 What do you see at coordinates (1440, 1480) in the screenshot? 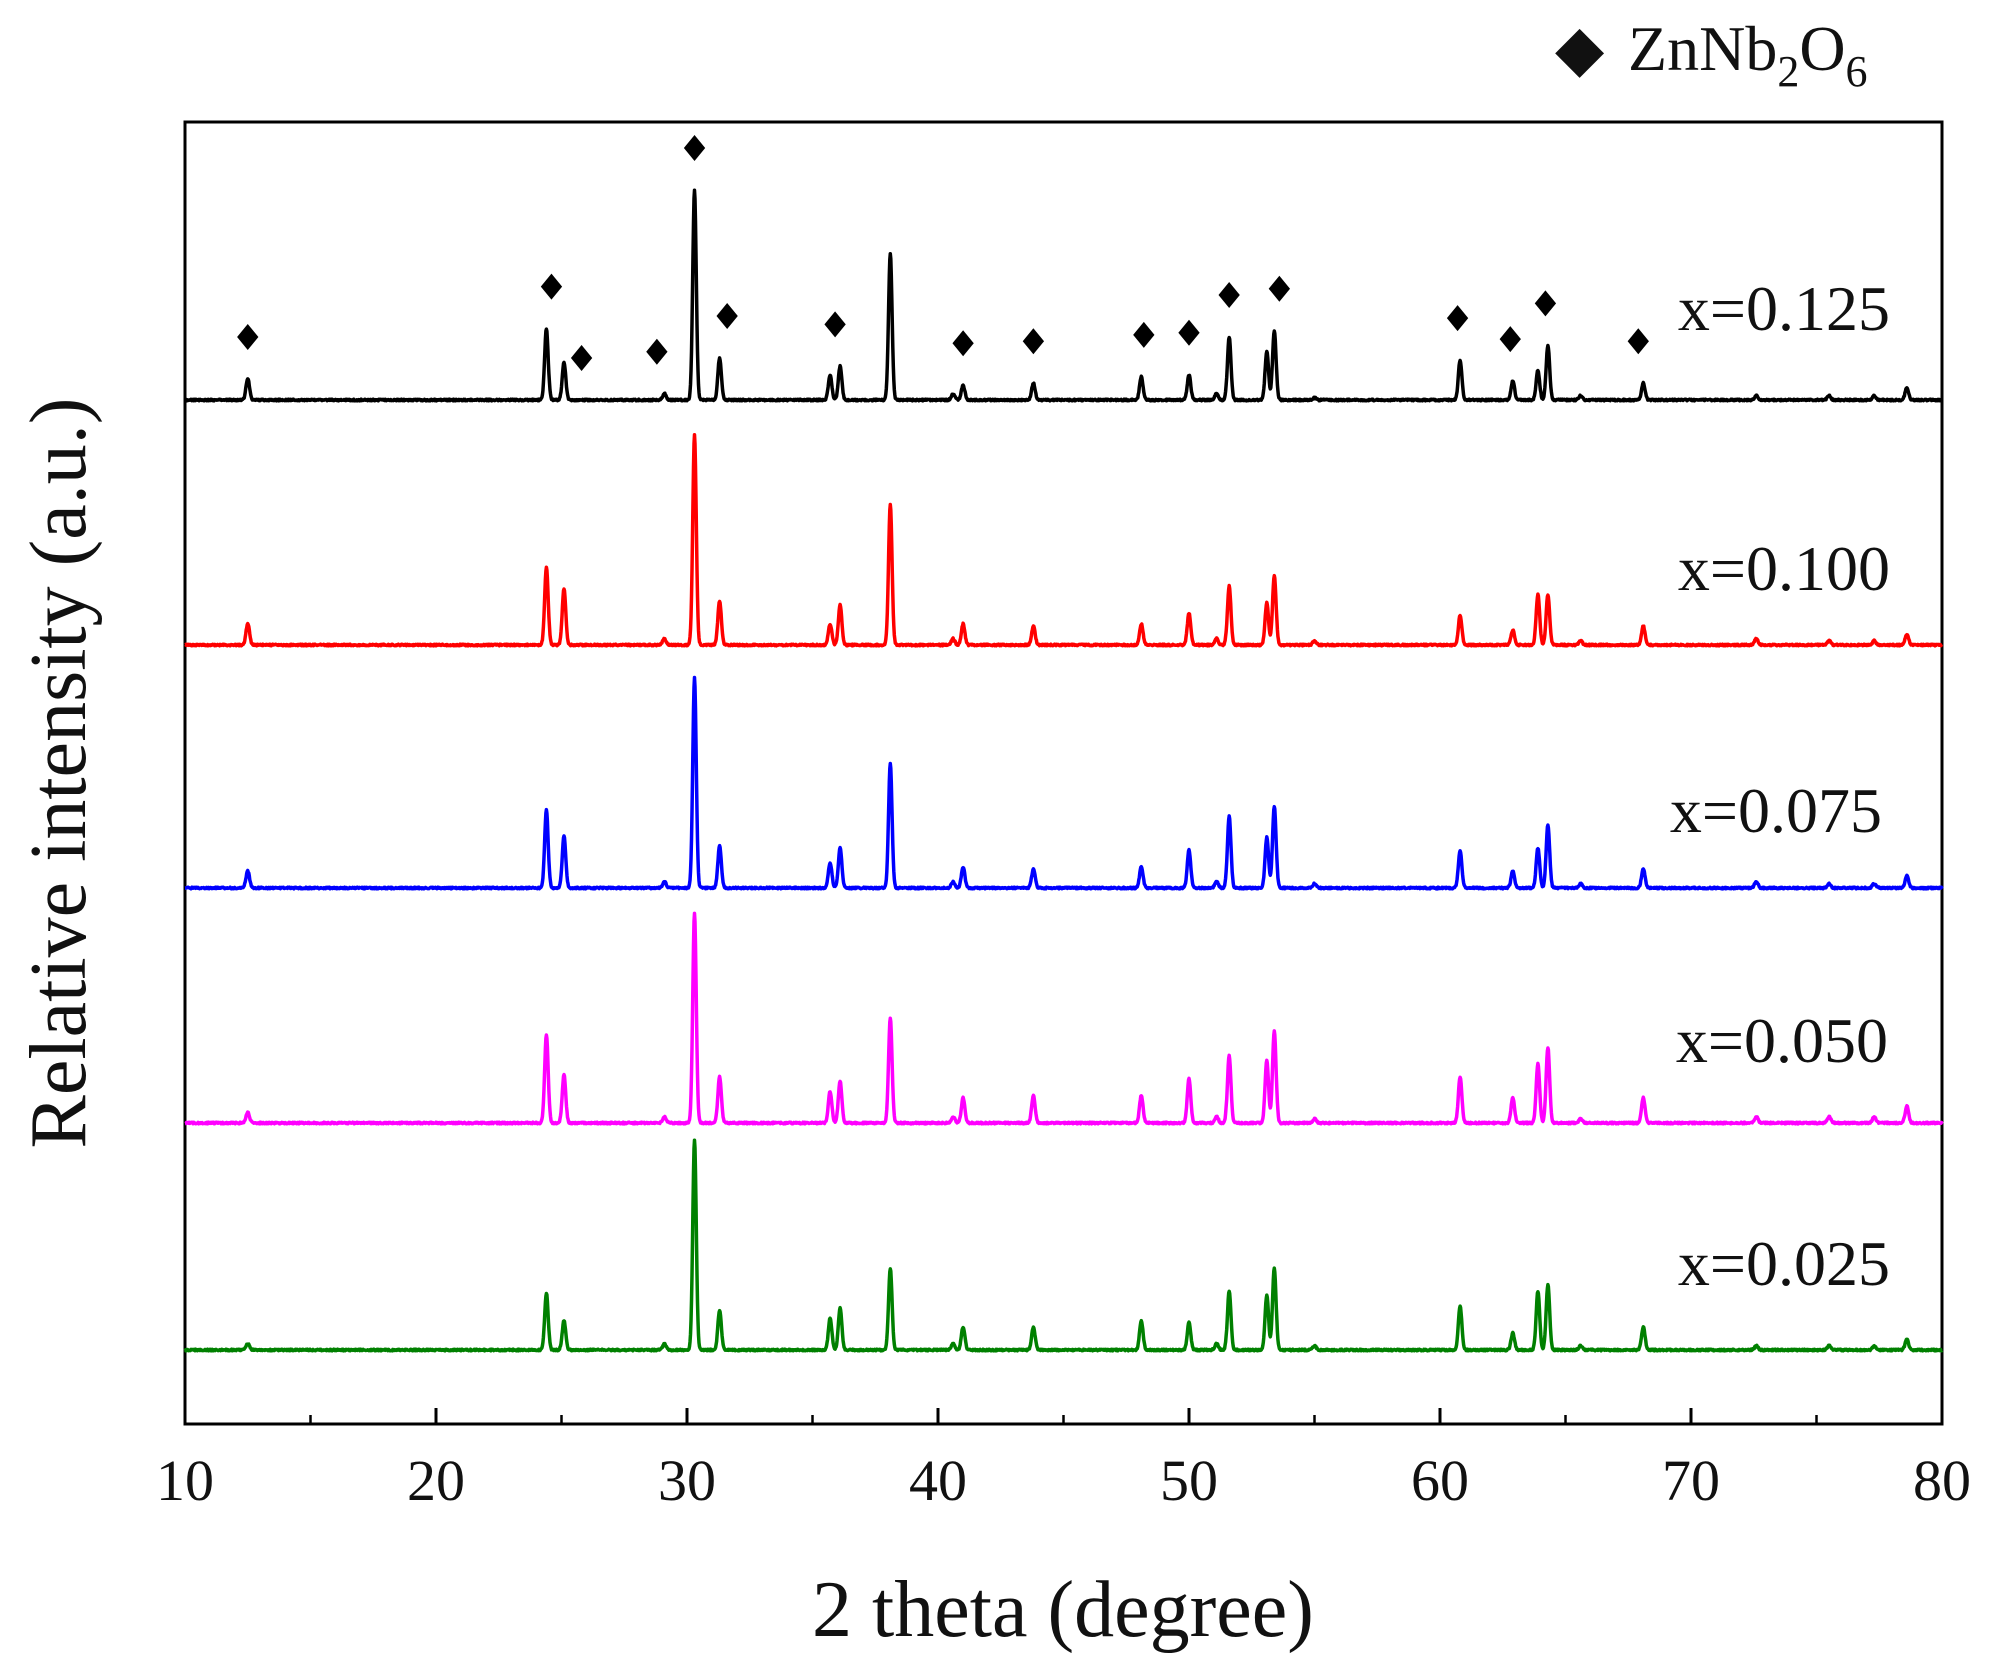
I see `x-tick-label-60: 60` at bounding box center [1440, 1480].